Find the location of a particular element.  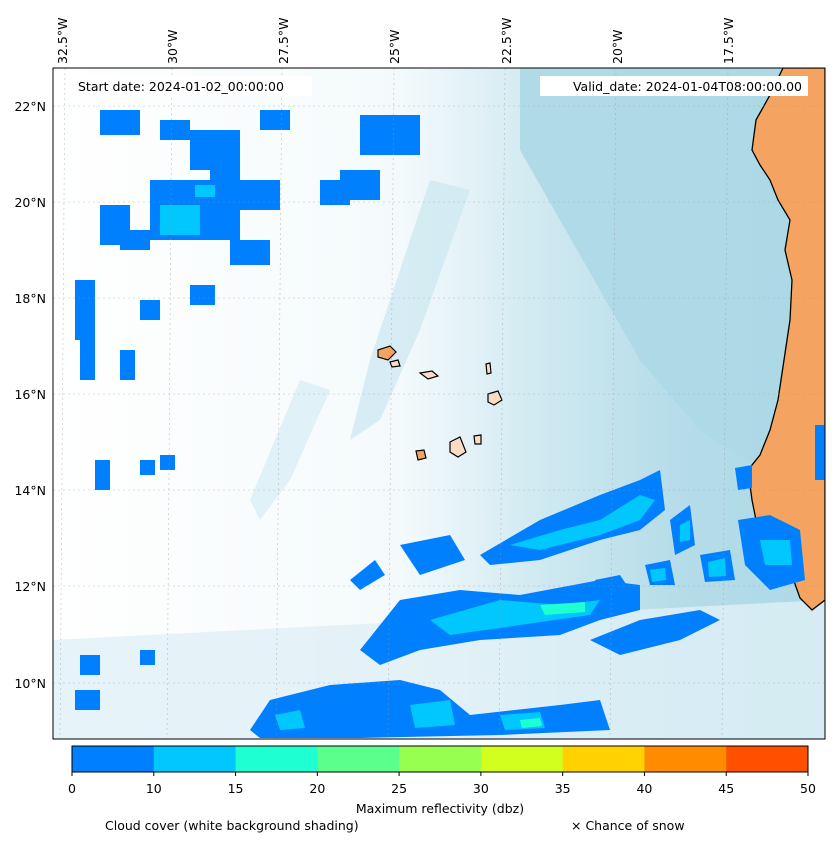

island-boa-vista is located at coordinates (495, 398).